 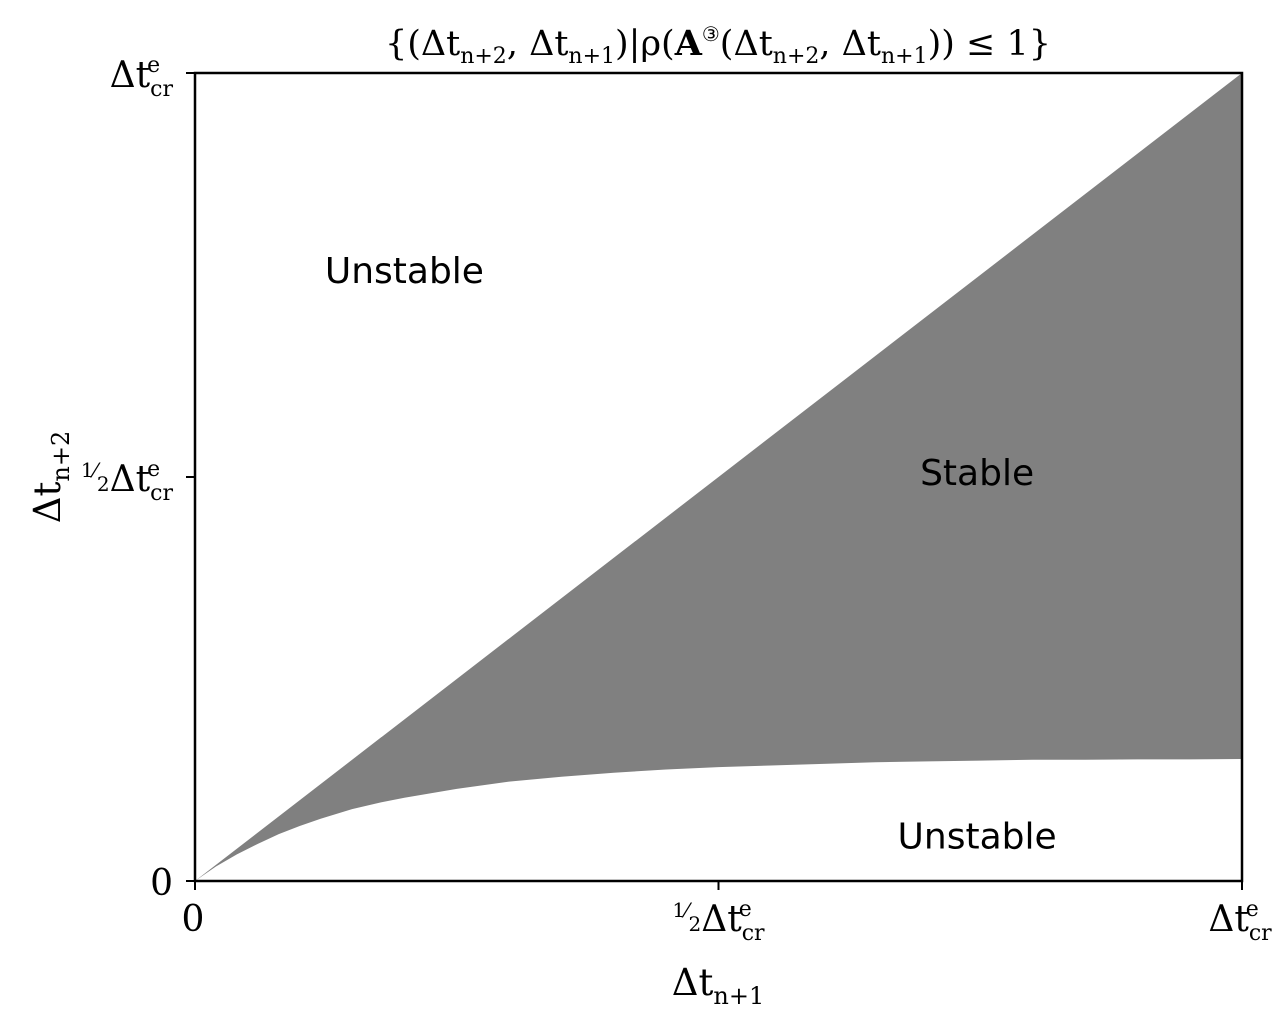 What do you see at coordinates (718, 921) in the screenshot?
I see `x-tick-label: 1⁄2Δte cr` at bounding box center [718, 921].